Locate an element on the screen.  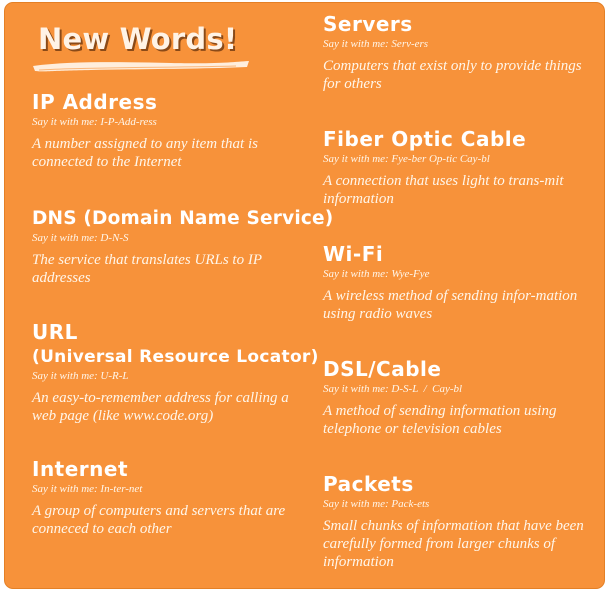
pronunciation: Say it with me: Serv-ers is located at coordinates (376, 44).